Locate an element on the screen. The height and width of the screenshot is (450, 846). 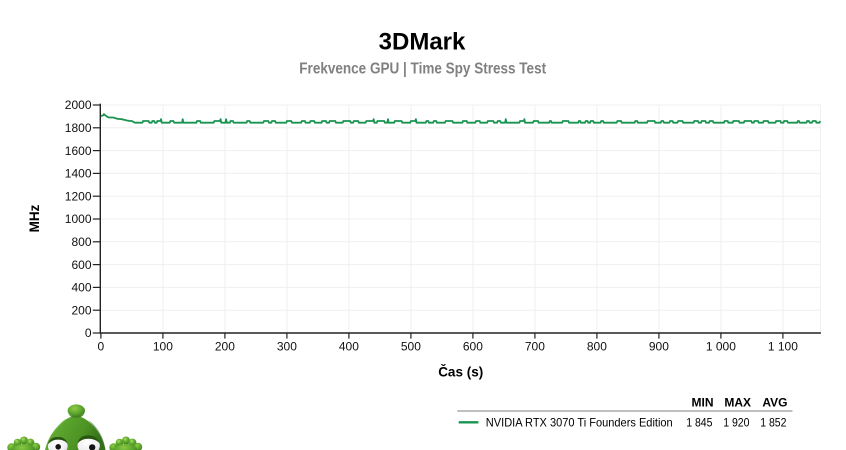
svg-text:Frekvence GPU | Time Spy Stres: Frekvence GPU | Time Spy Stress Test is located at coordinates (422, 68).